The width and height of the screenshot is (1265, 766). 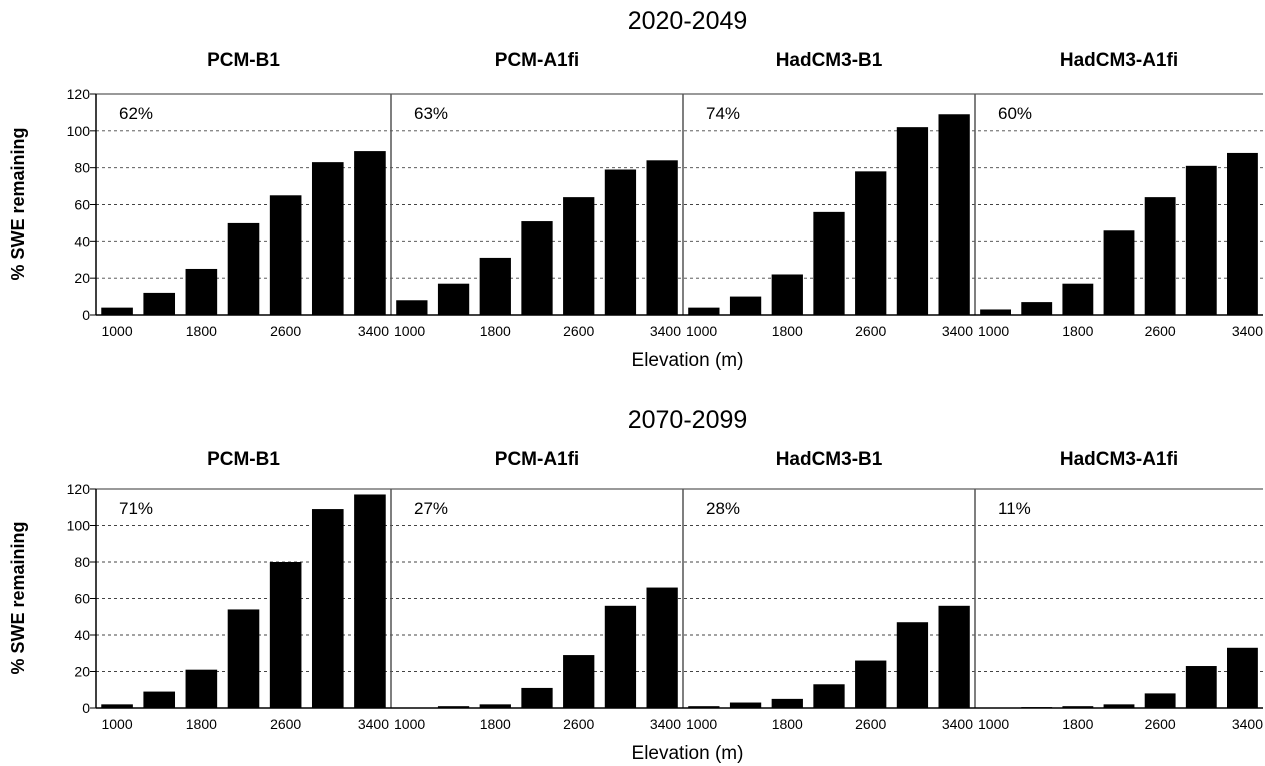 I want to click on panel-percent-label: 62%, so click(x=136, y=113).